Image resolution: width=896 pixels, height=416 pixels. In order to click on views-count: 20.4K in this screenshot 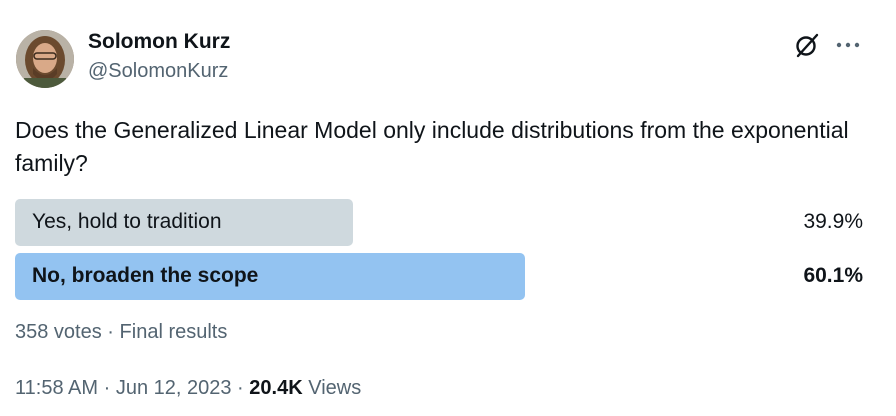, I will do `click(276, 388)`.